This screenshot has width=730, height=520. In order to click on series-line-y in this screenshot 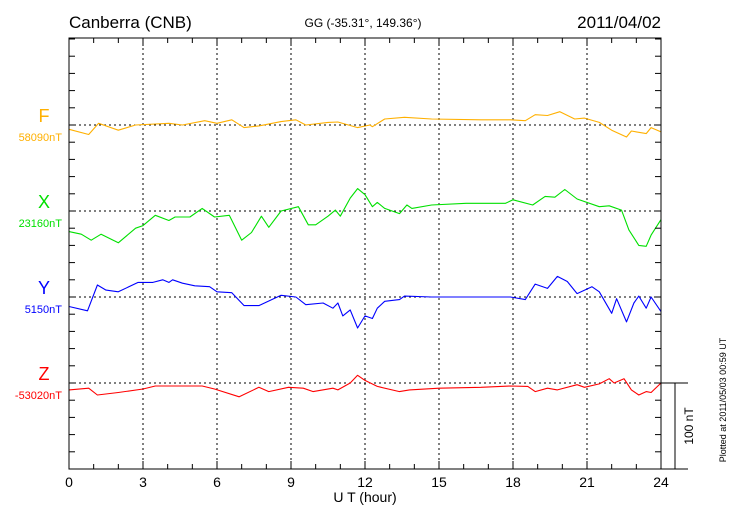, I will do `click(365, 302)`.